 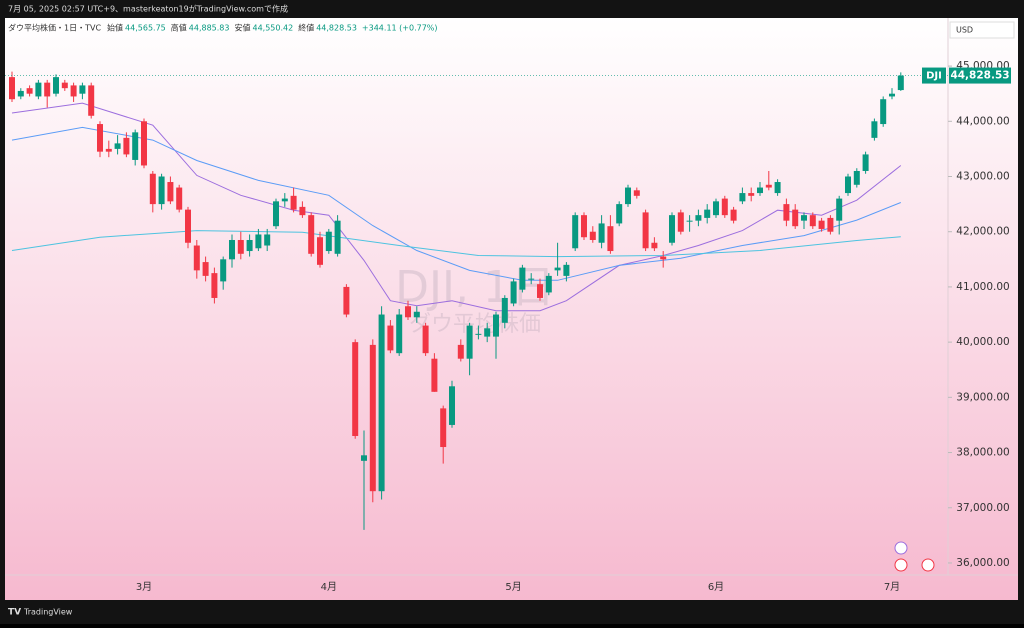 What do you see at coordinates (892, 587) in the screenshot?
I see `x-tick-label: 7月` at bounding box center [892, 587].